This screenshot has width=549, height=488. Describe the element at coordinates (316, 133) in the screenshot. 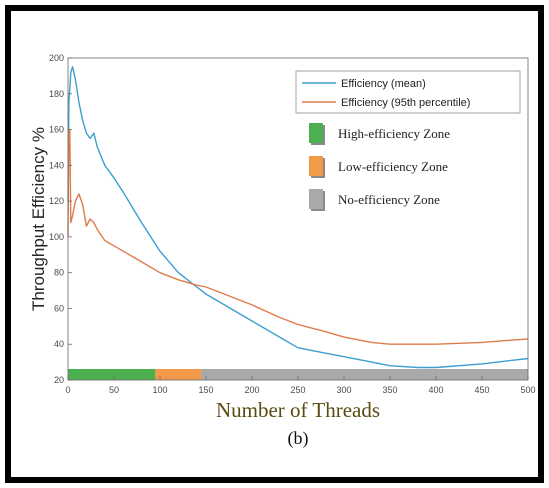

I see `zone-swatch-high` at that location.